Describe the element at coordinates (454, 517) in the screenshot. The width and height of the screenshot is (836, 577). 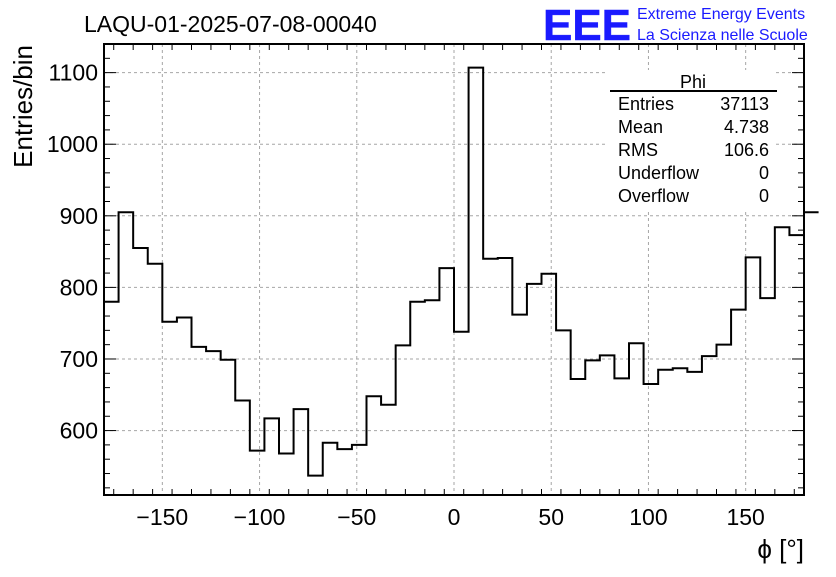
I see `x-tick-label: 0` at that location.